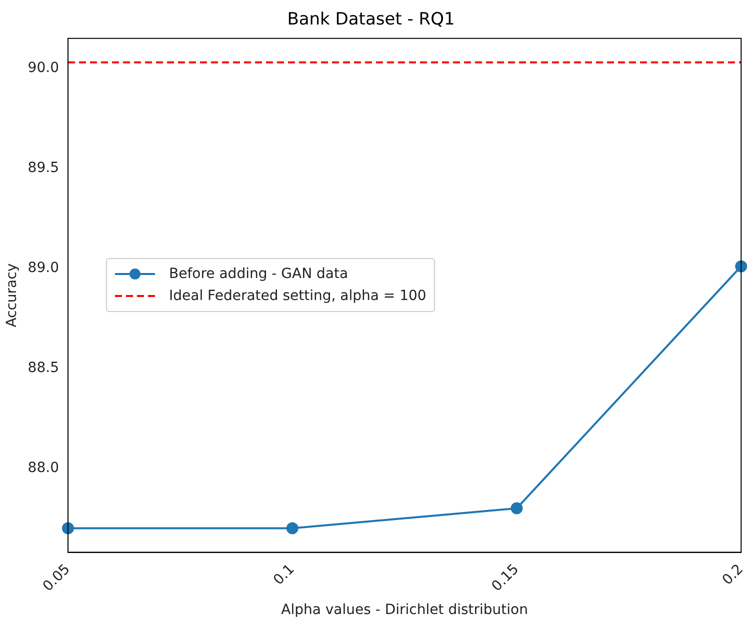 The image size is (756, 623). Describe the element at coordinates (43, 368) in the screenshot. I see `y-tick-label: 88.5` at that location.